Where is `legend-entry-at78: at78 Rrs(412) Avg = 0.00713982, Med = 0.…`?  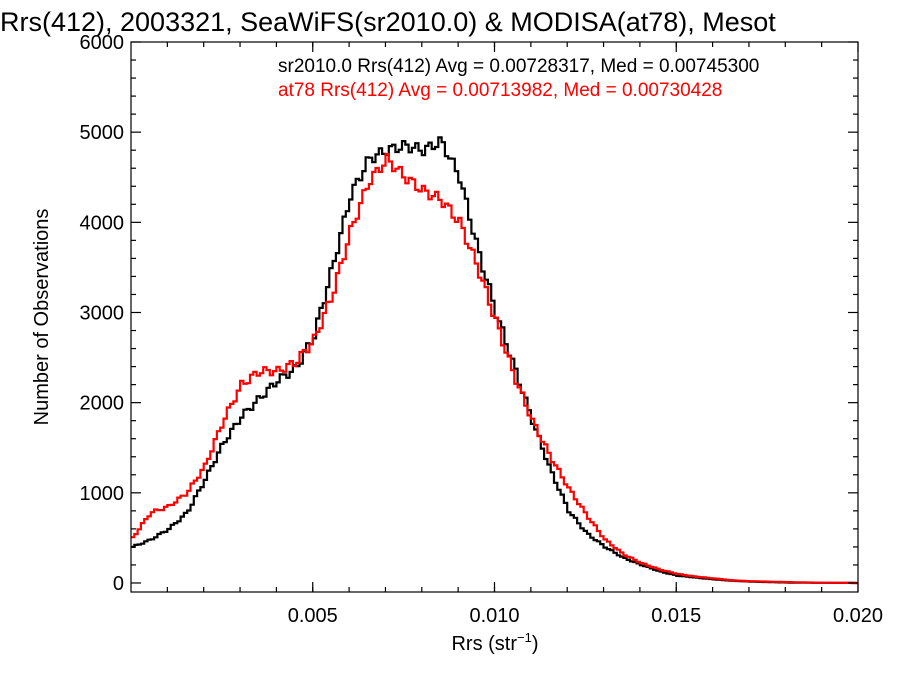 legend-entry-at78: at78 Rrs(412) Avg = 0.00713982, Med = 0.… is located at coordinates (500, 90).